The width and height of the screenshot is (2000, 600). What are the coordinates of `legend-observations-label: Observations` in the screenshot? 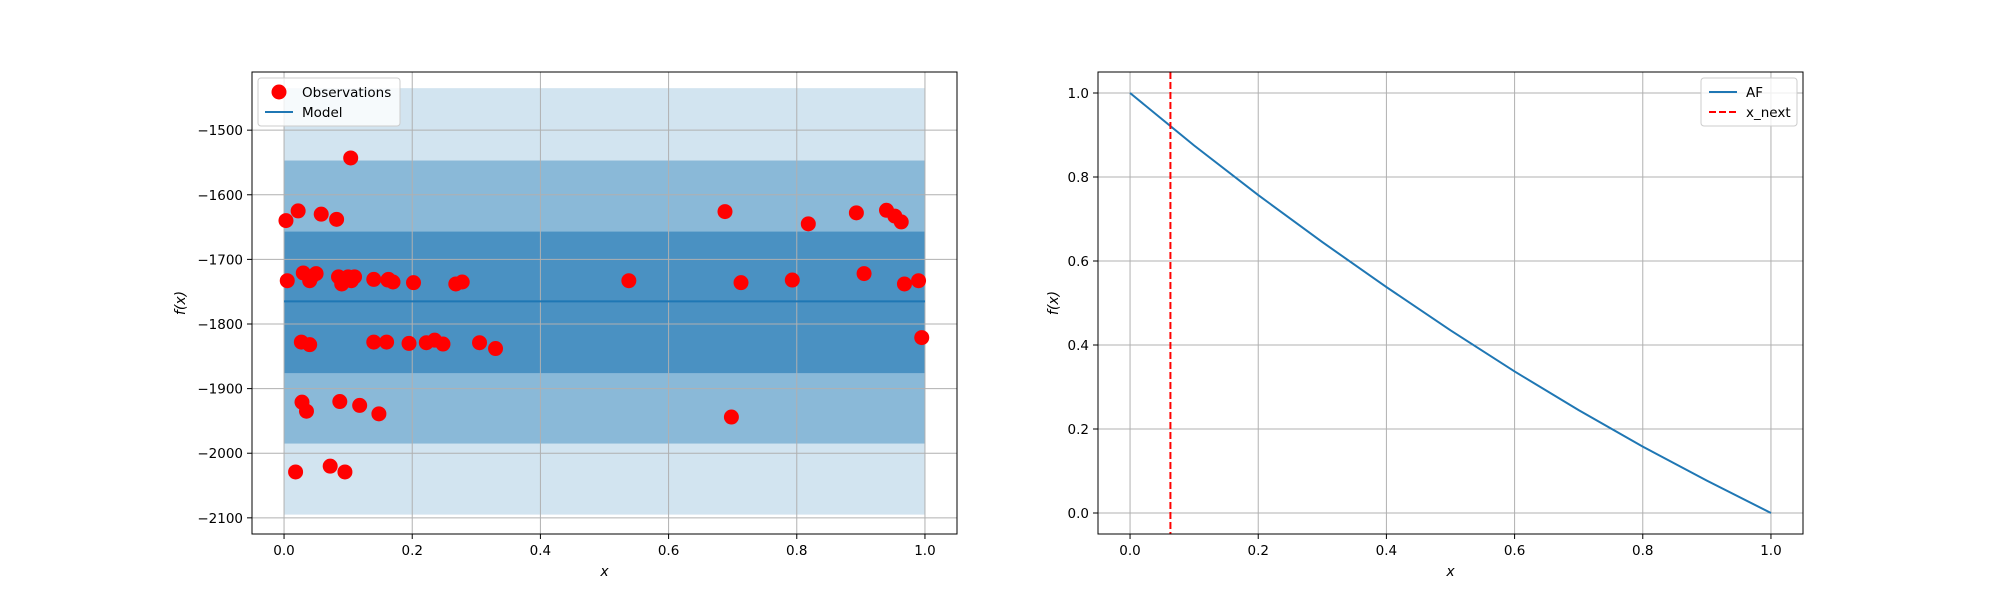 It's located at (346, 93).